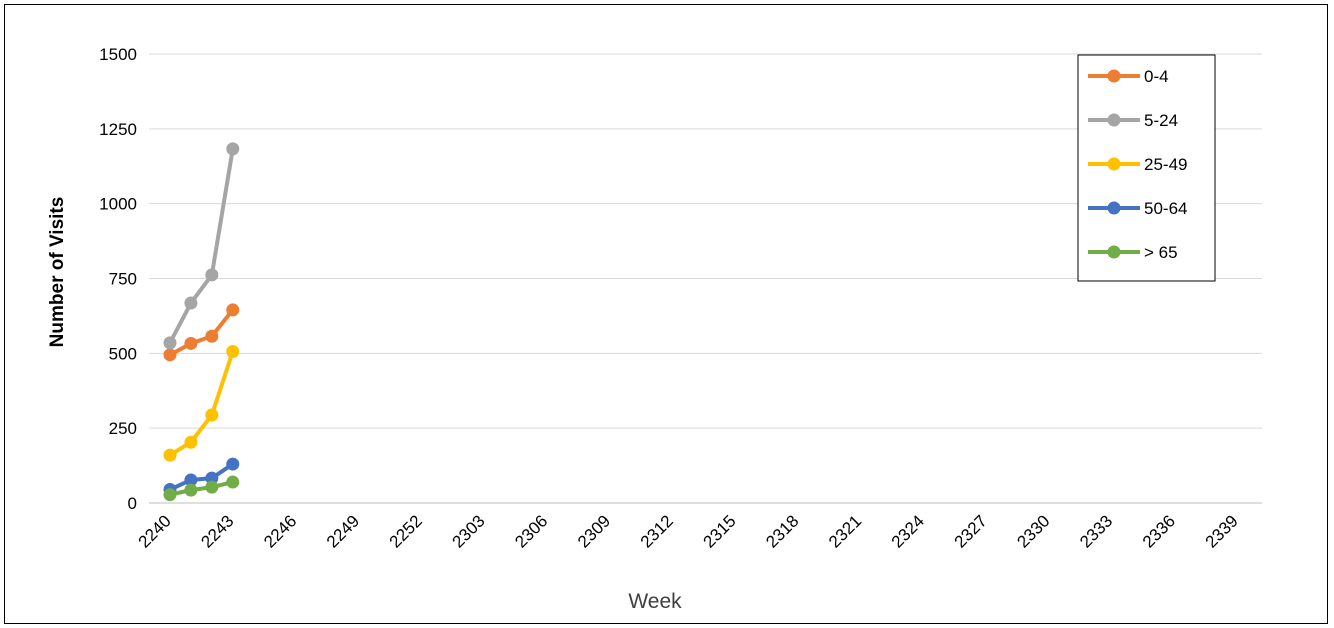  What do you see at coordinates (1156, 76) in the screenshot?
I see `legend-label: 0-4` at bounding box center [1156, 76].